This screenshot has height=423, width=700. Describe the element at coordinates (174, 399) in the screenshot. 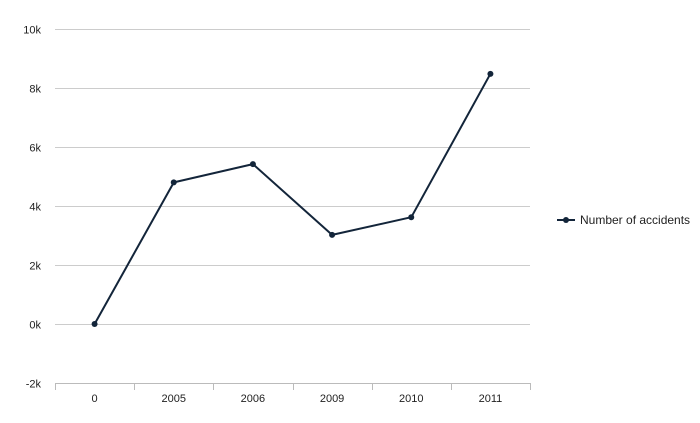

I see `x-tick-label: 2005` at that location.